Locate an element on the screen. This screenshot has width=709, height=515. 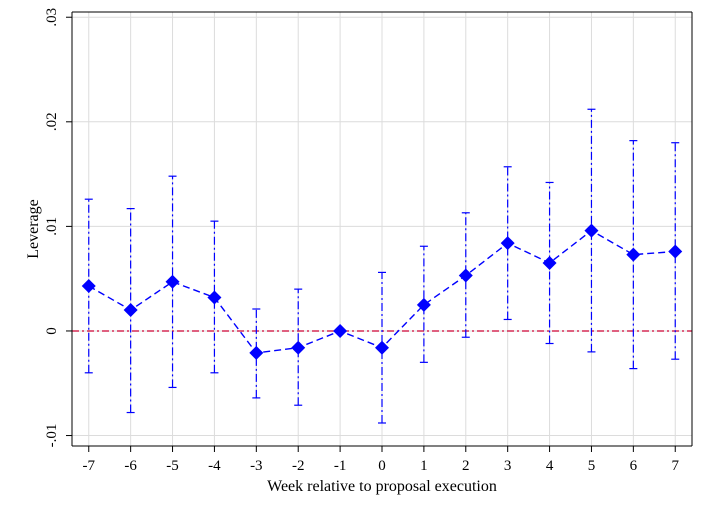
y-tick-label: 0 is located at coordinates (52, 331).